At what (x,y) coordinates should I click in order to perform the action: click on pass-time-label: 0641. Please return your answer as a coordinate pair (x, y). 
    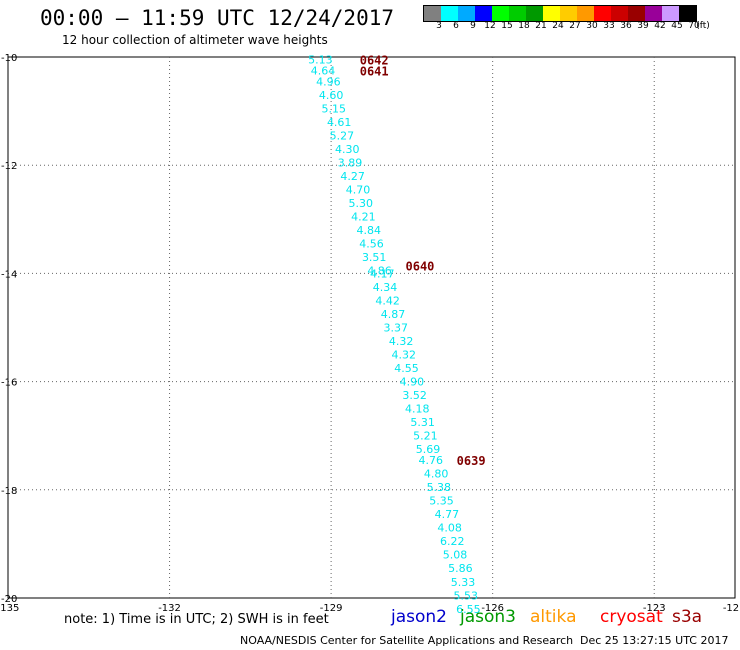
    Looking at the image, I should click on (374, 72).